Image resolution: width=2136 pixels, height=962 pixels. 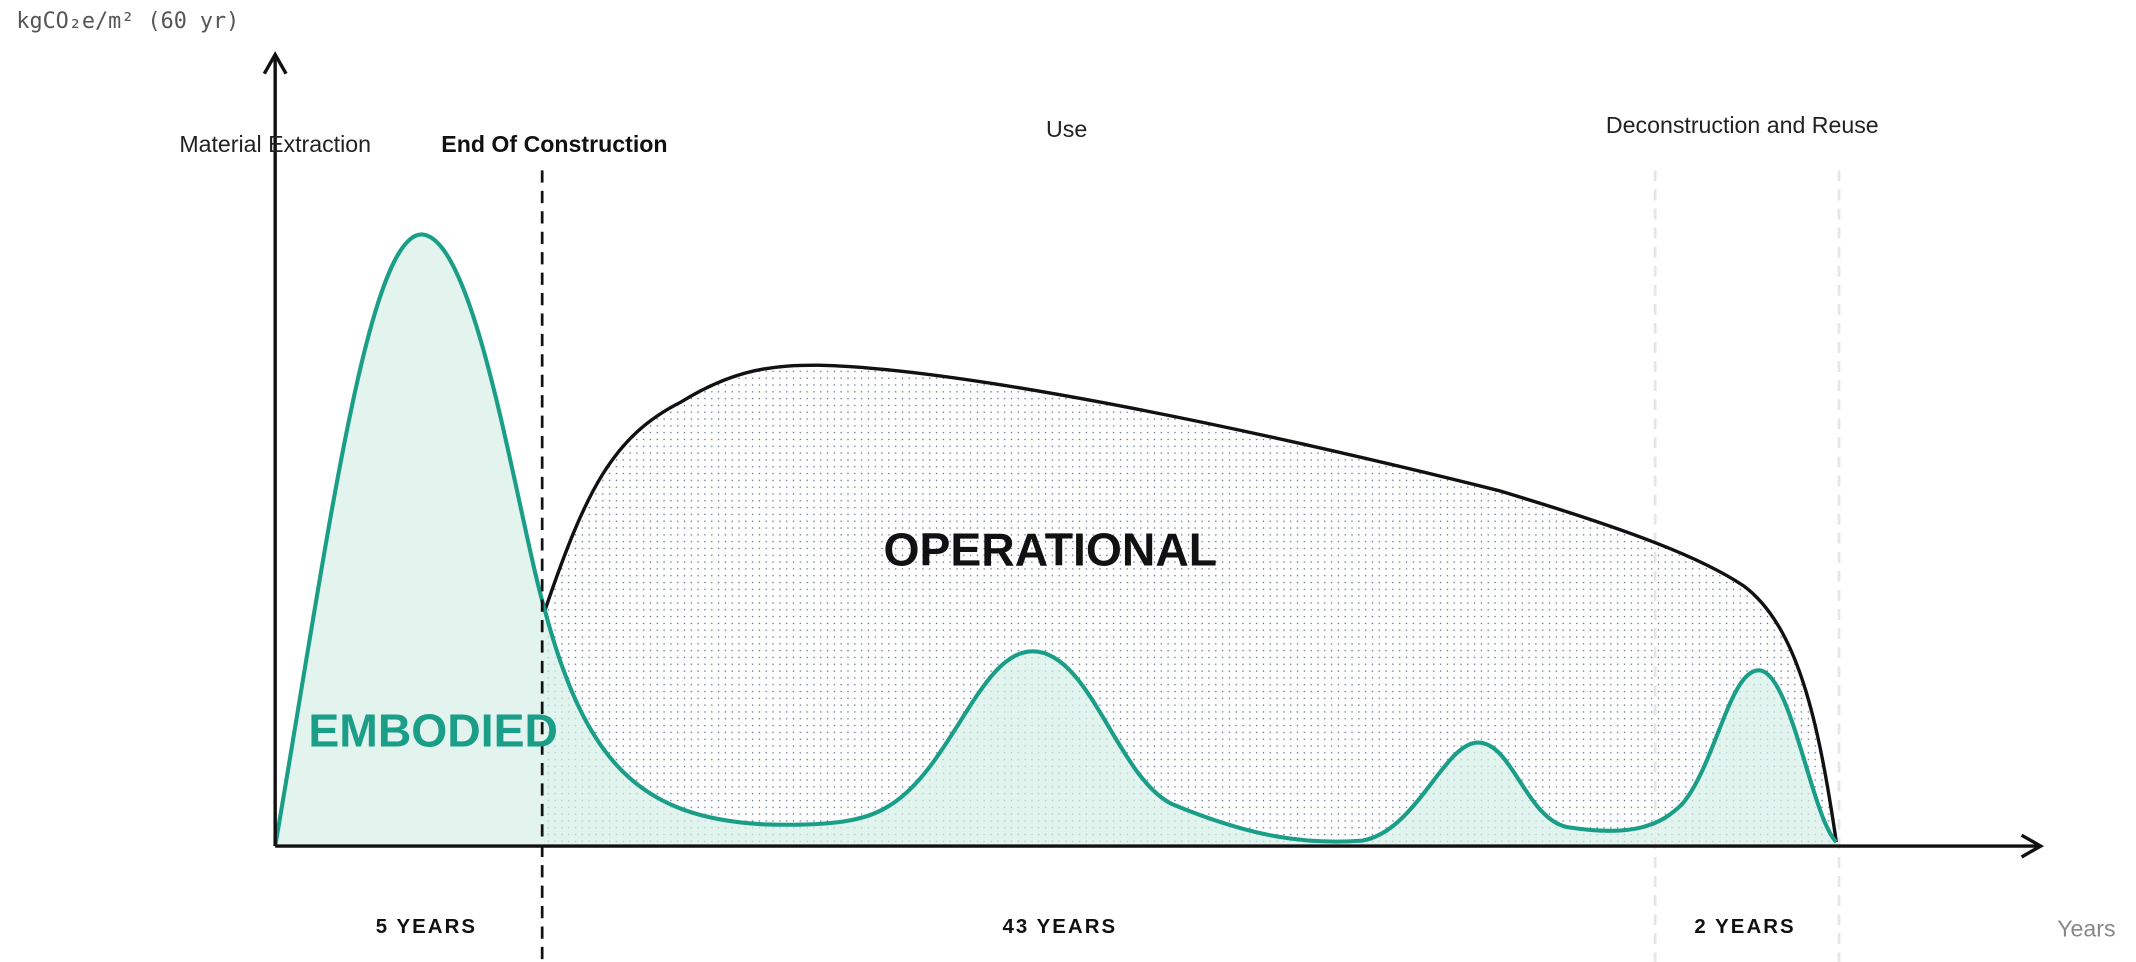 What do you see at coordinates (127, 21) in the screenshot?
I see `y-axis-label: kgCO₂e/m² (60 yr)` at bounding box center [127, 21].